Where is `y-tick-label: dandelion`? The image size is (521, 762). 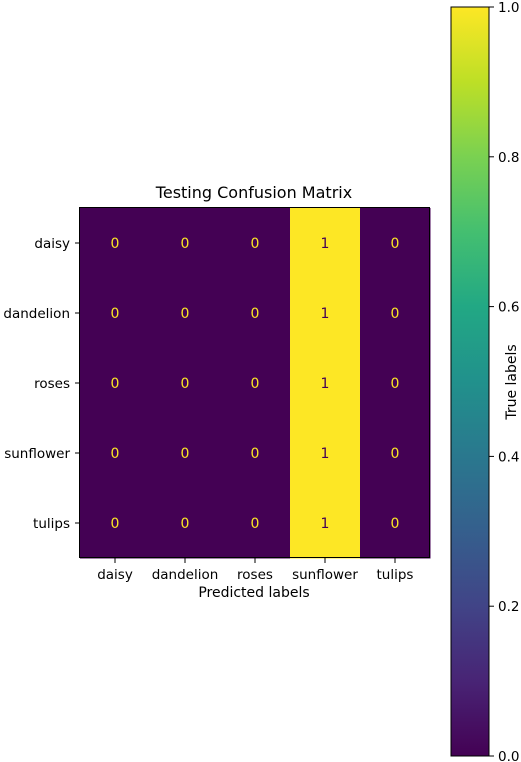
y-tick-label: dandelion is located at coordinates (36, 314).